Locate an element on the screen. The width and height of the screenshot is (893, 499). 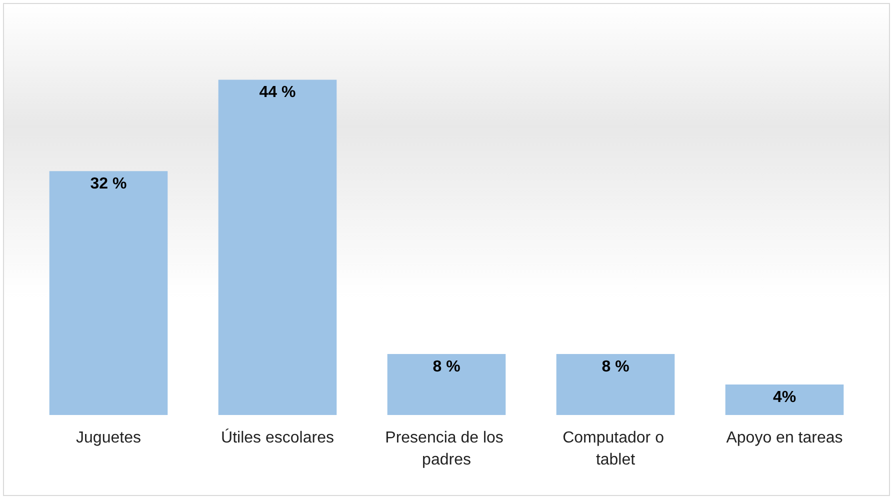
data-label: 32 % is located at coordinates (108, 184).